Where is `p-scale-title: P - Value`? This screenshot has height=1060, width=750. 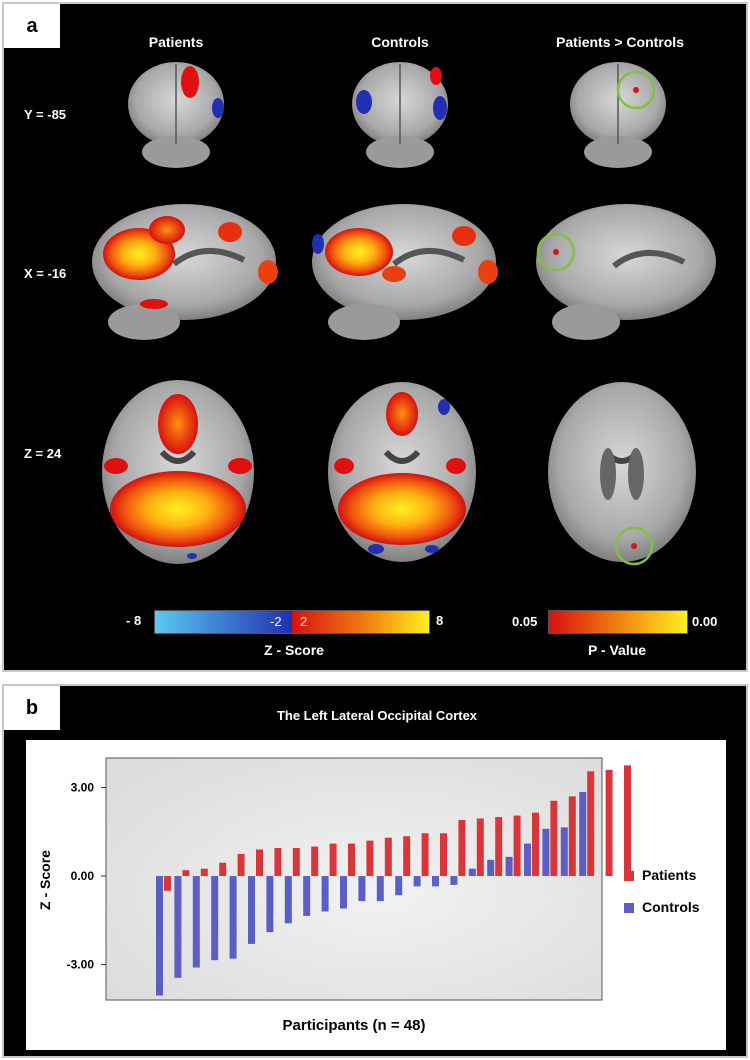 p-scale-title: P - Value is located at coordinates (617, 650).